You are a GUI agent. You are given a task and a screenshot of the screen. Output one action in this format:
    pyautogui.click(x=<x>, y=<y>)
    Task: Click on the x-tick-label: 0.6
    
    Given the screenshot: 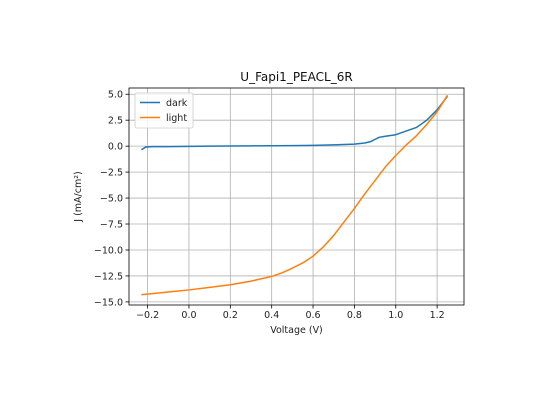 What is the action you would take?
    pyautogui.click(x=312, y=315)
    